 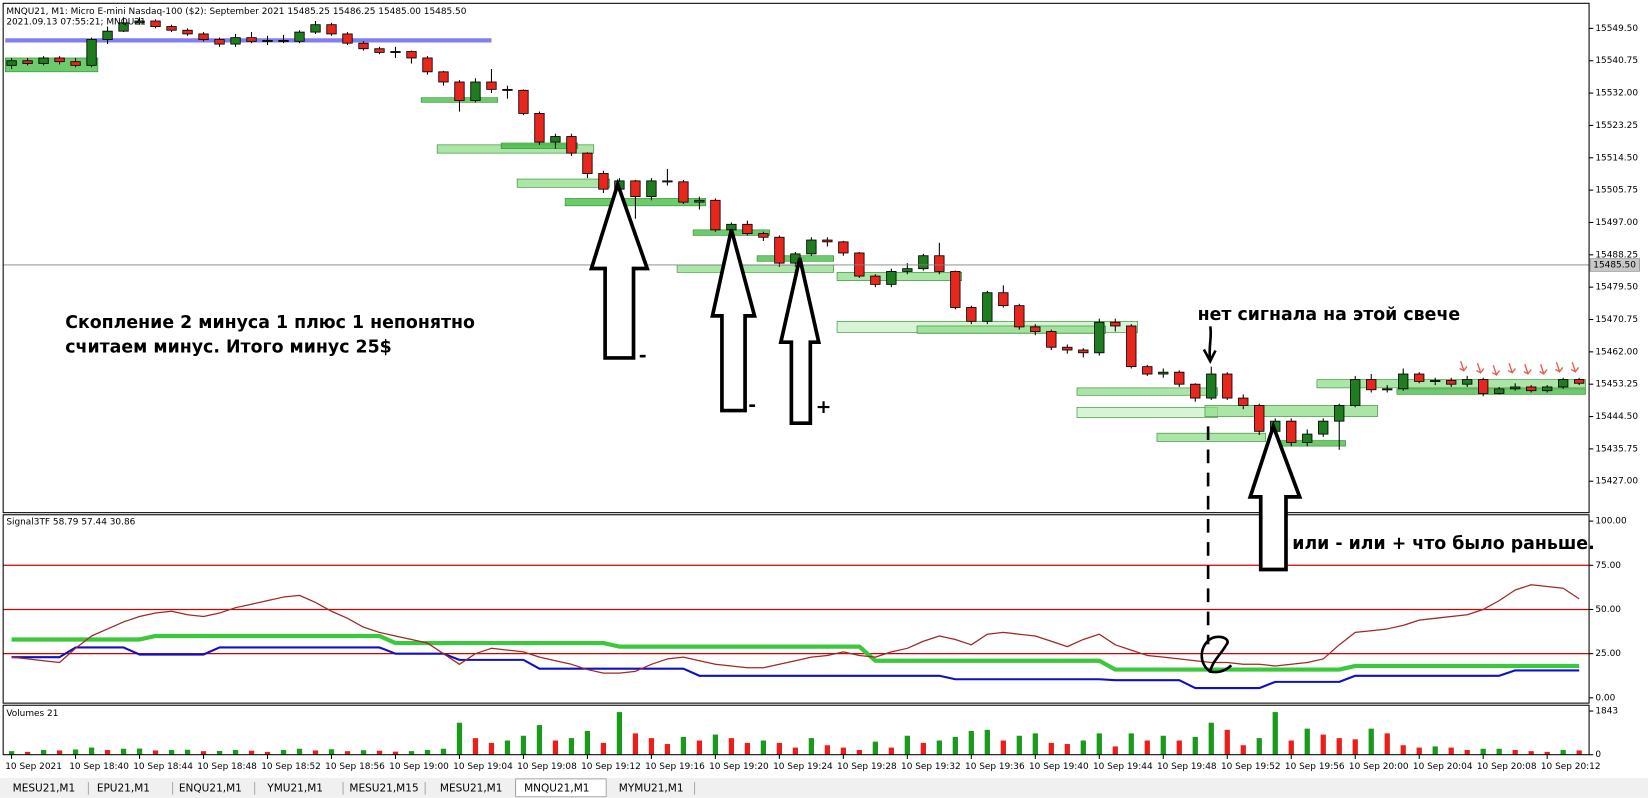 I want to click on x-tick-label: 10 Sep 19:40, so click(x=1059, y=767).